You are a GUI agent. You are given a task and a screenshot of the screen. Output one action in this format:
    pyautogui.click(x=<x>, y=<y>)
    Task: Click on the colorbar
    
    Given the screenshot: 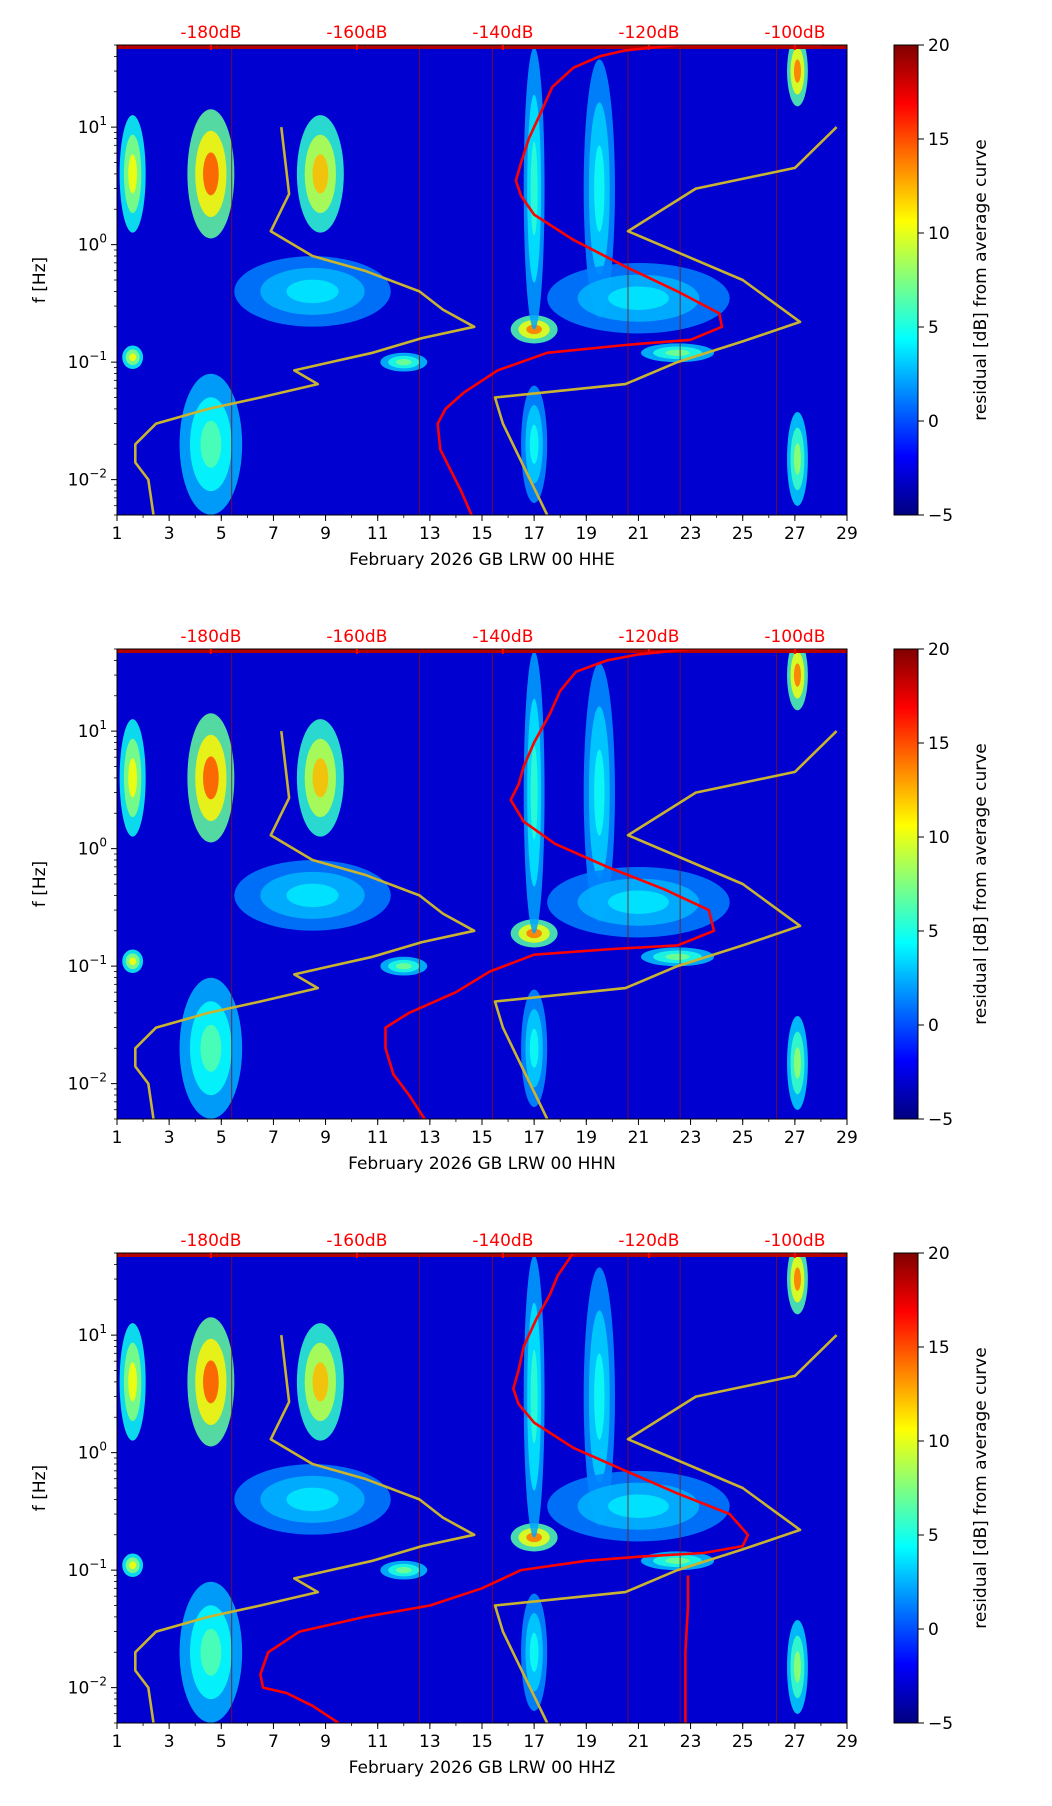 What is the action you would take?
    pyautogui.click(x=906, y=884)
    